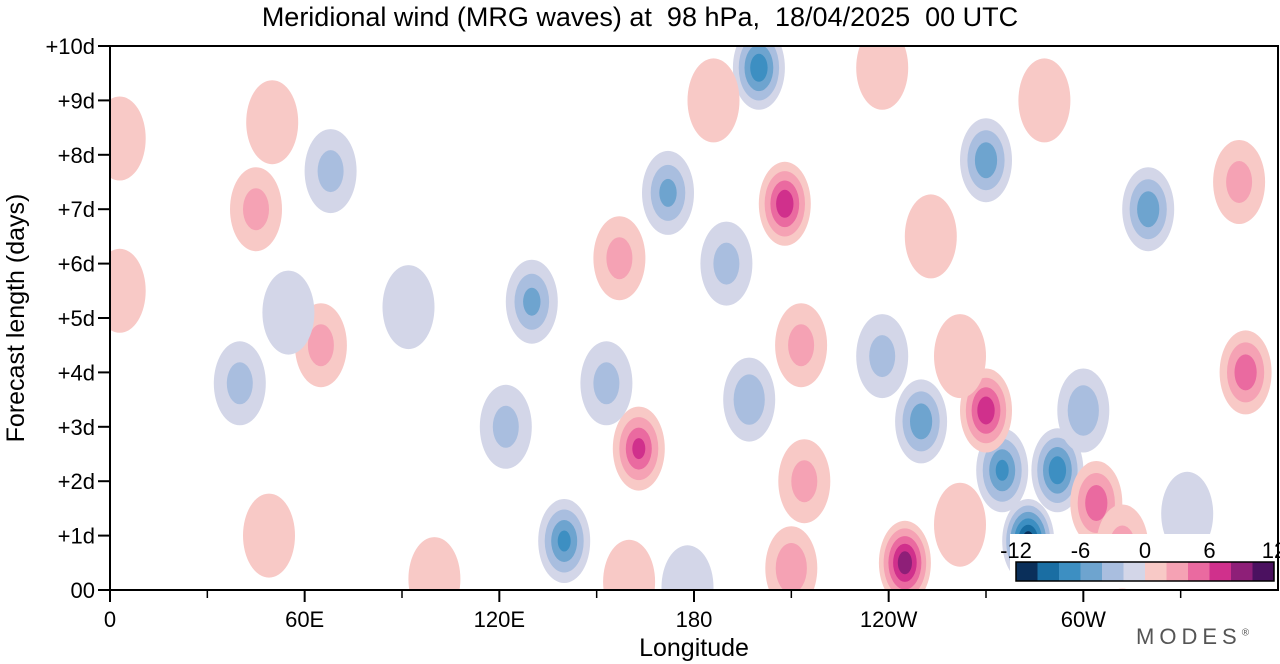 The image size is (1280, 664). I want to click on y-tick-label: +5d, so click(76, 318).